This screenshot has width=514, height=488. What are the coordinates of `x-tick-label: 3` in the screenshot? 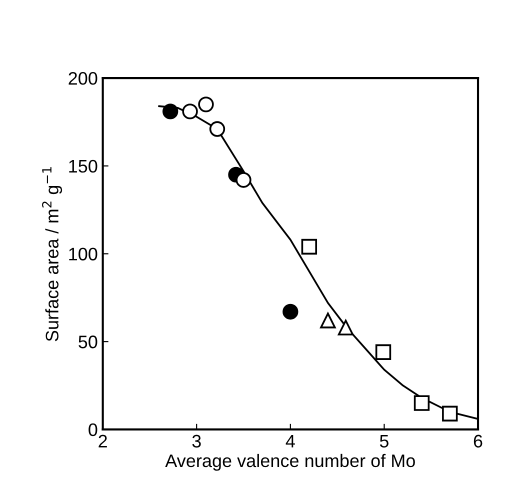 It's located at (196, 441).